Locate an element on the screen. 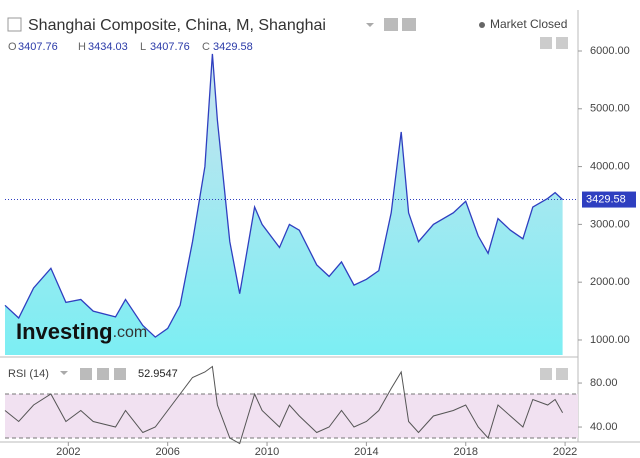  watermark-suffix: .com is located at coordinates (130, 332).